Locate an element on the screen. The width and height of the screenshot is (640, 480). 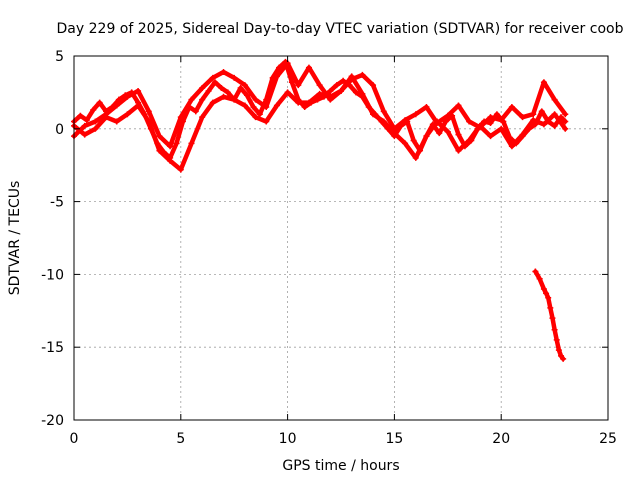
y-tick-label: -10 is located at coordinates (52, 275).